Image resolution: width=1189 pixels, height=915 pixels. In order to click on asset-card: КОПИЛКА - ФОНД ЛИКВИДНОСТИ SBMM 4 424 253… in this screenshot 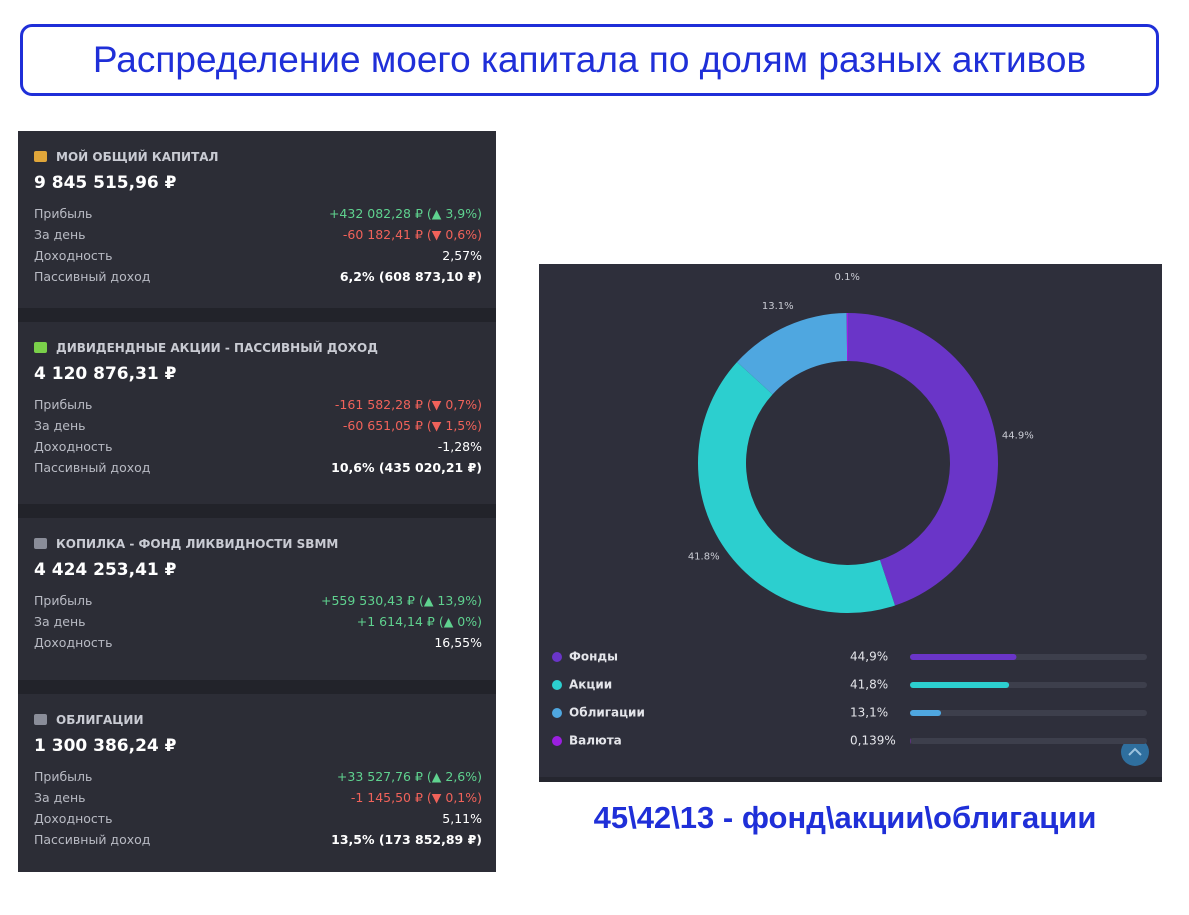, I will do `click(257, 599)`.